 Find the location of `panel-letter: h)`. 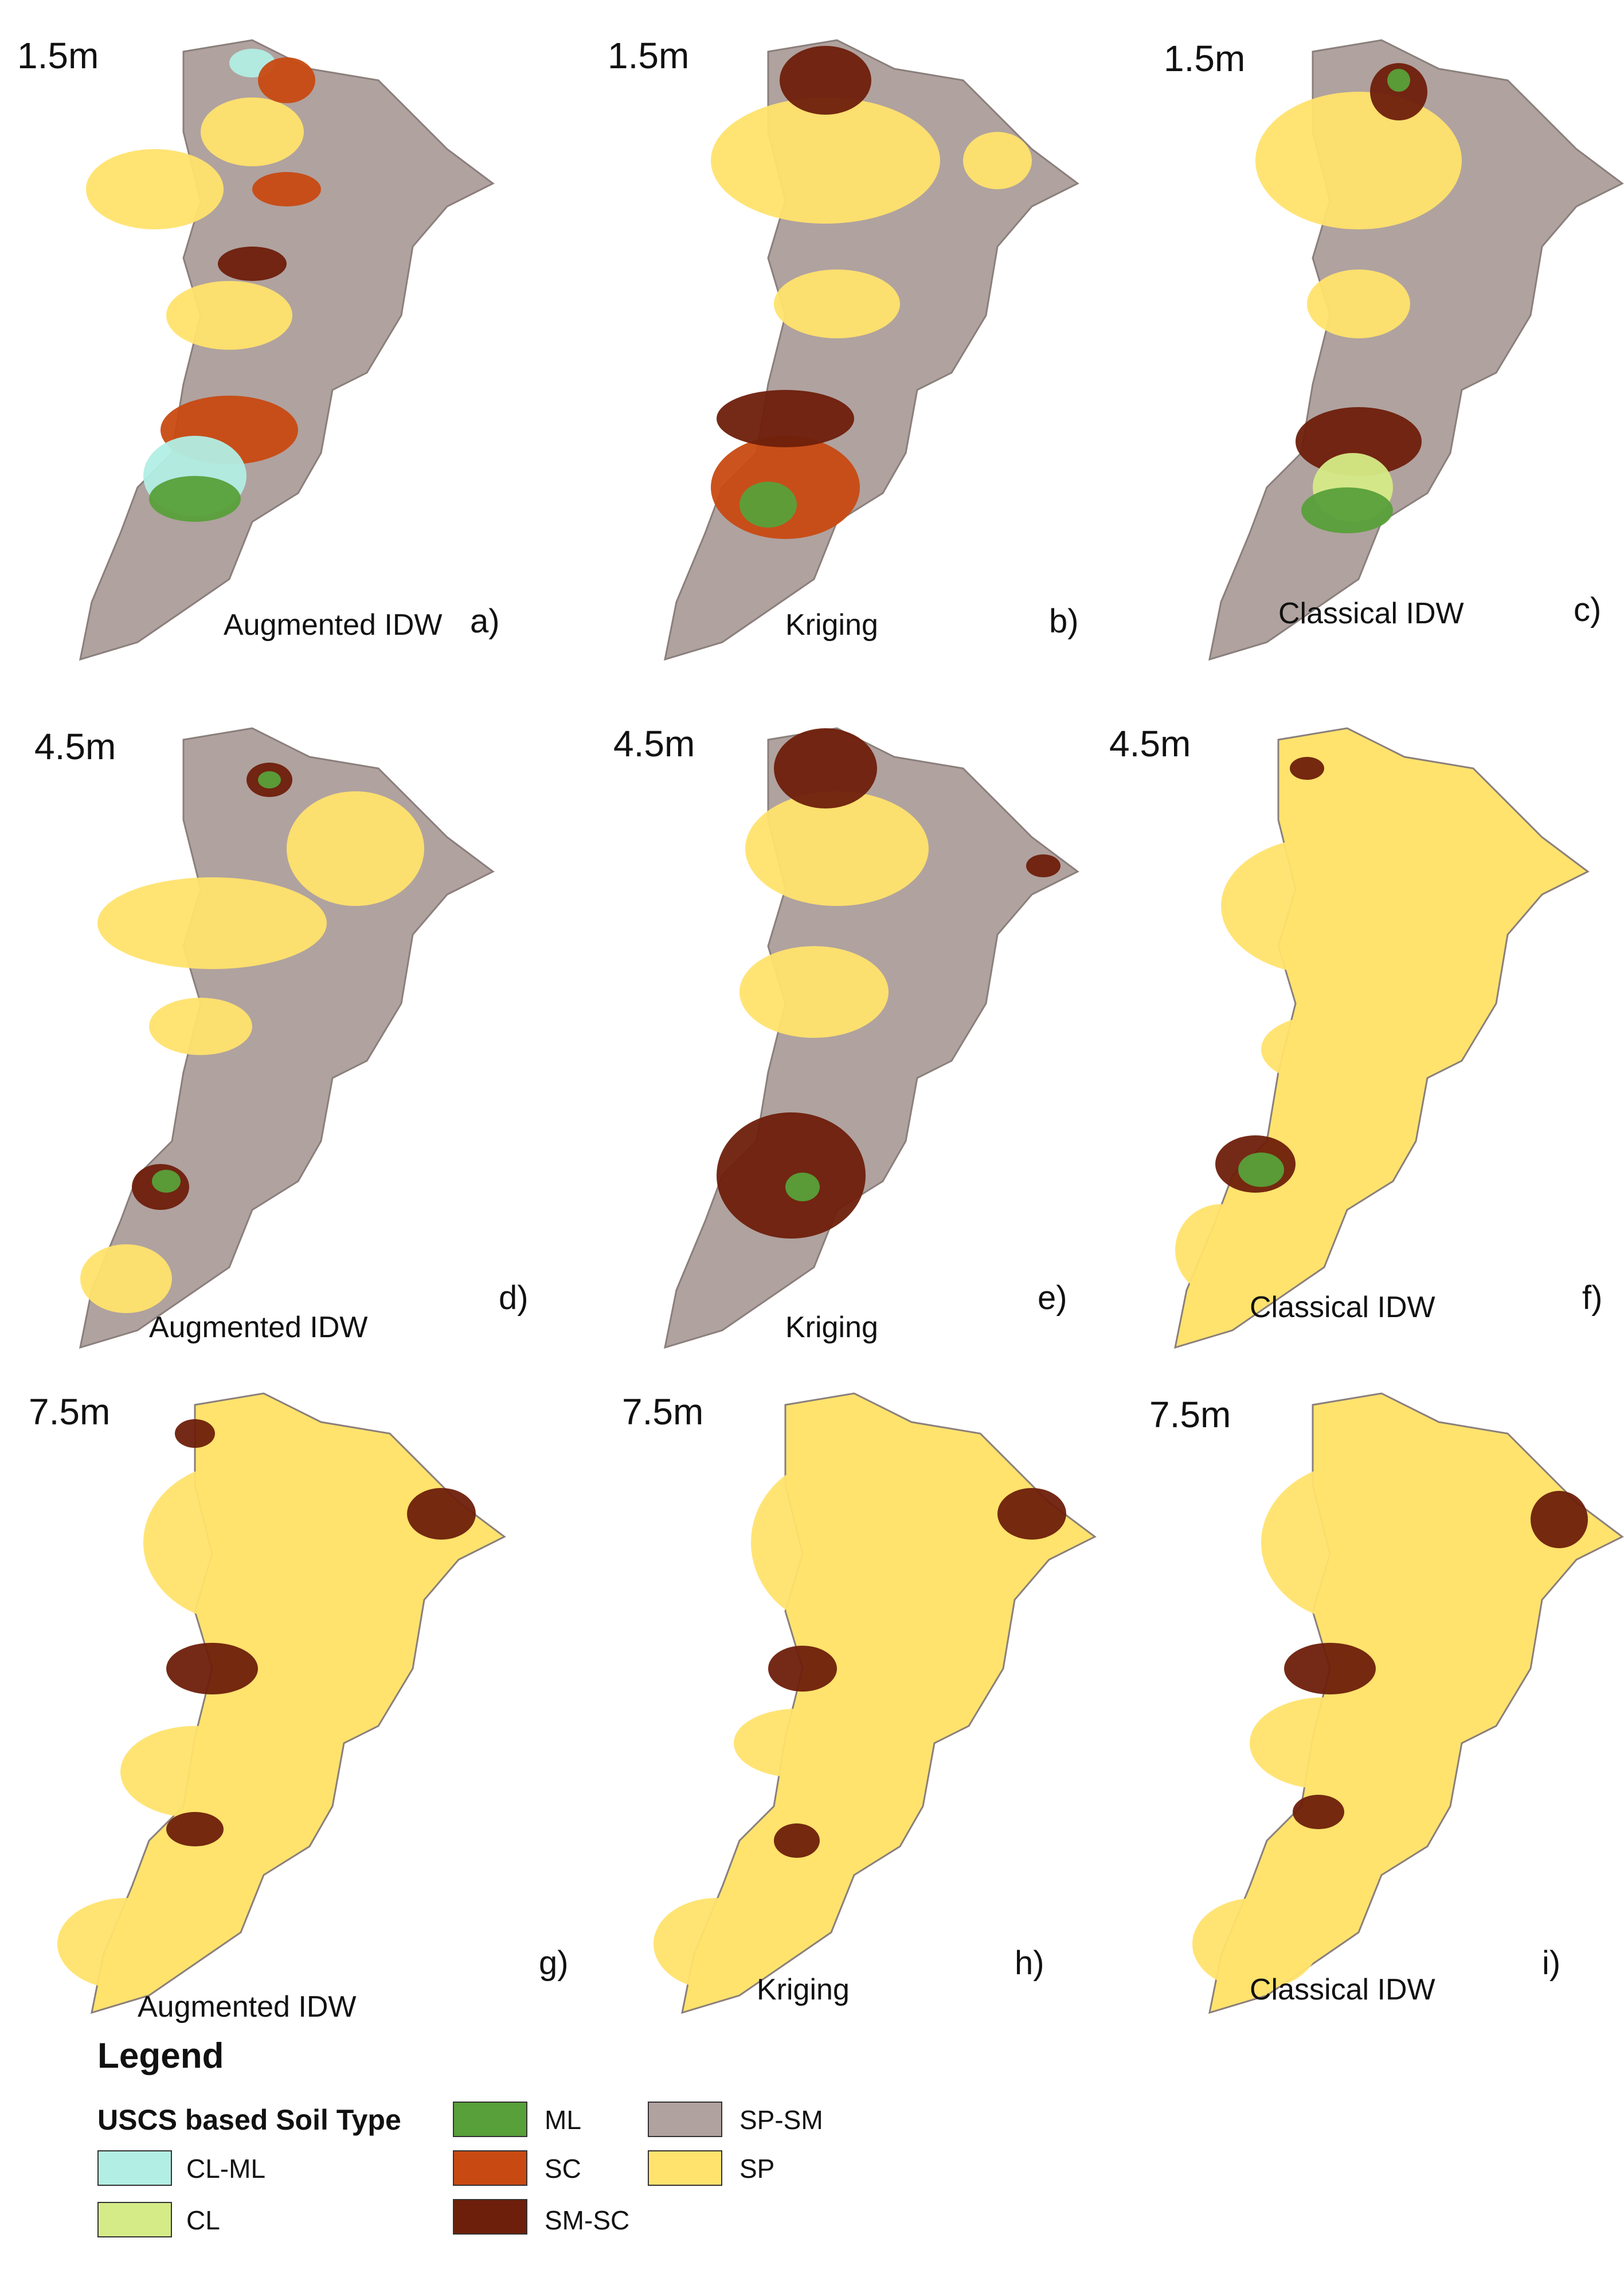

panel-letter: h) is located at coordinates (1029, 1963).